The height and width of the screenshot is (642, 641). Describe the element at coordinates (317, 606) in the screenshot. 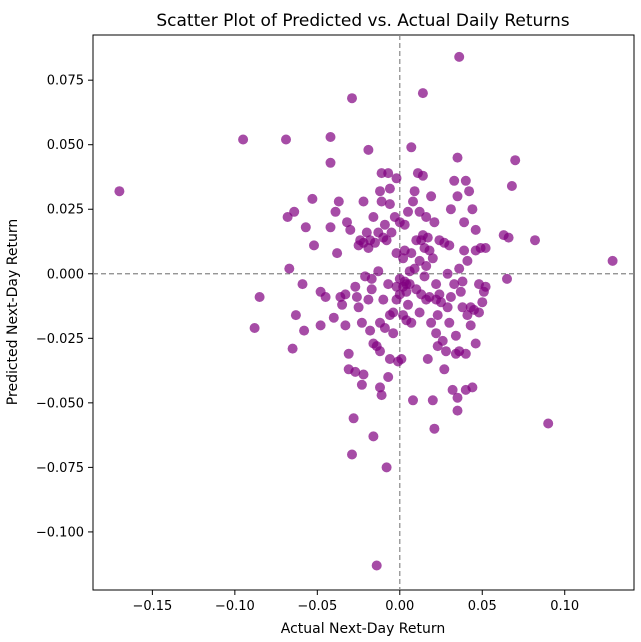

I see `x-tick-label: −0.05` at that location.